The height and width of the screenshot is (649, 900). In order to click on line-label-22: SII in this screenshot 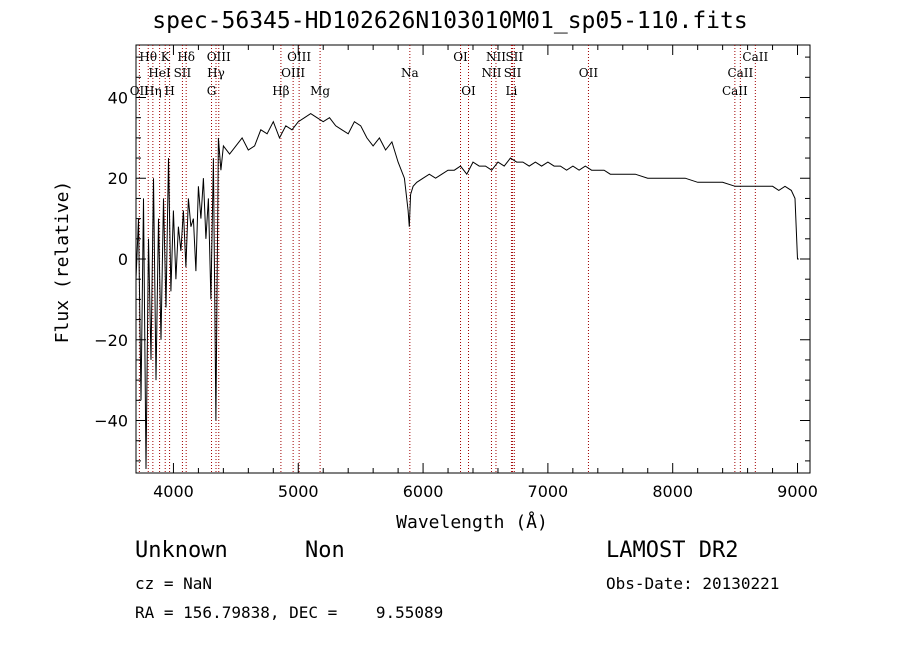, I will do `click(514, 57)`.